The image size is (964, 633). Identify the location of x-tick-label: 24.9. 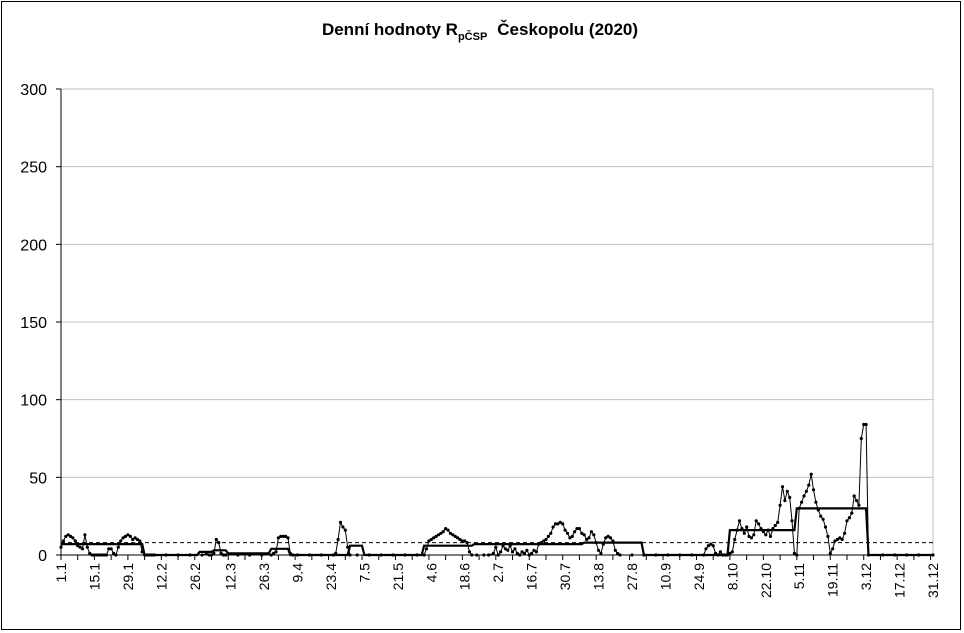
(699, 576).